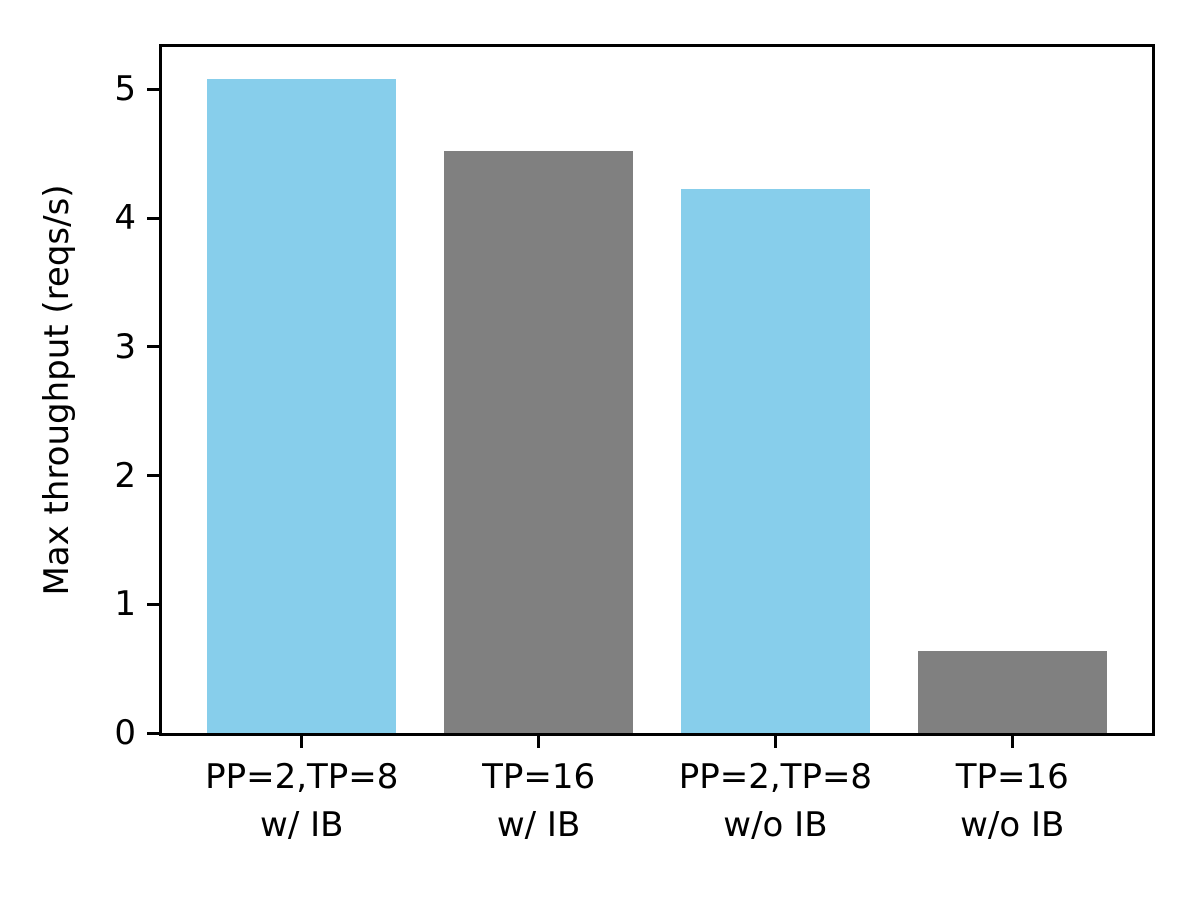 The height and width of the screenshot is (900, 1200). Describe the element at coordinates (125, 346) in the screenshot. I see `y-axis-tick-label: 3` at that location.